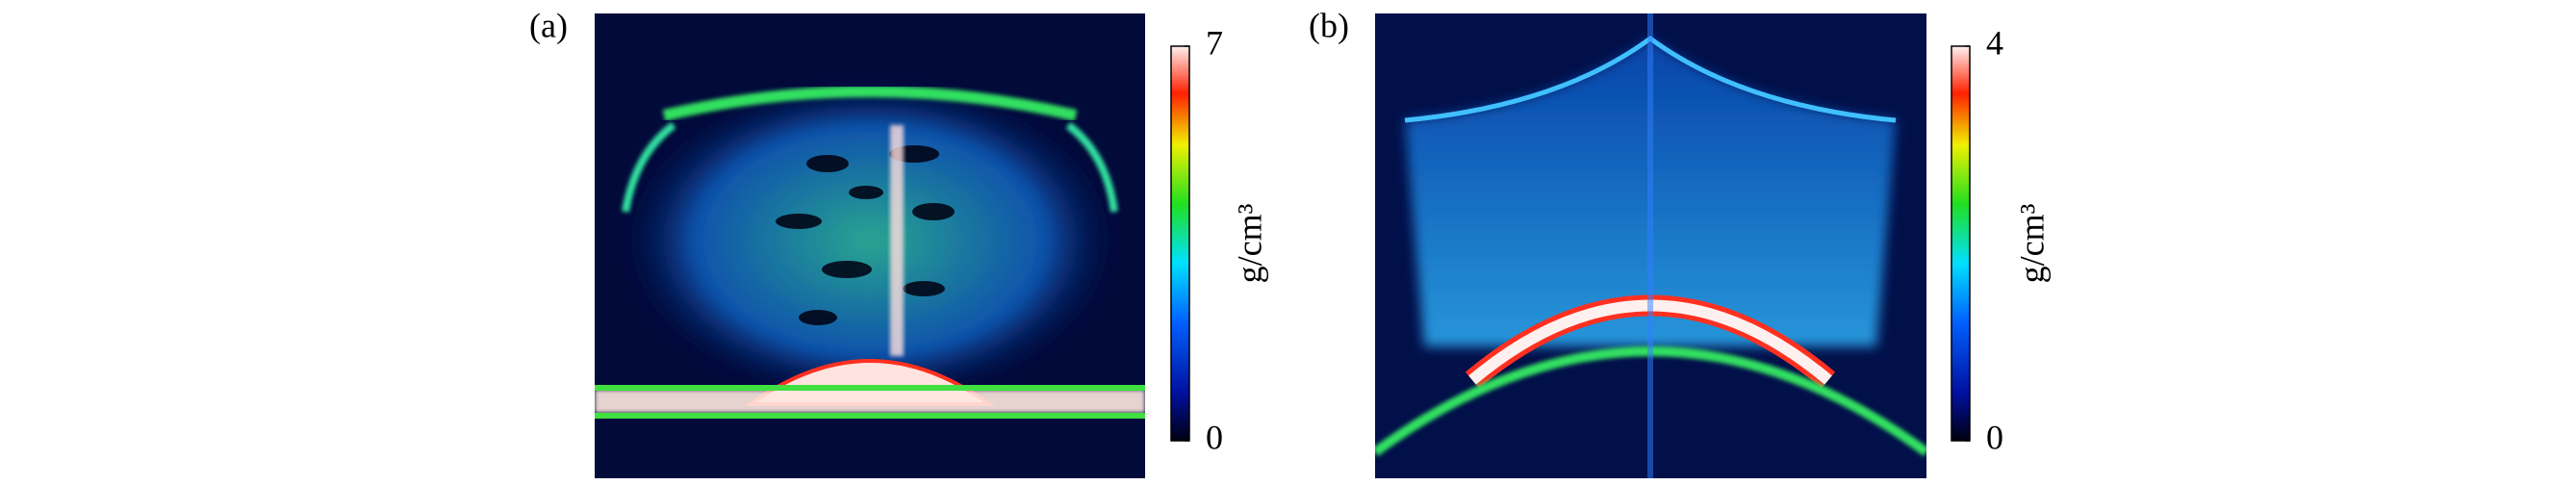  What do you see at coordinates (1994, 43) in the screenshot?
I see `colorbar-tick-label: 4` at bounding box center [1994, 43].